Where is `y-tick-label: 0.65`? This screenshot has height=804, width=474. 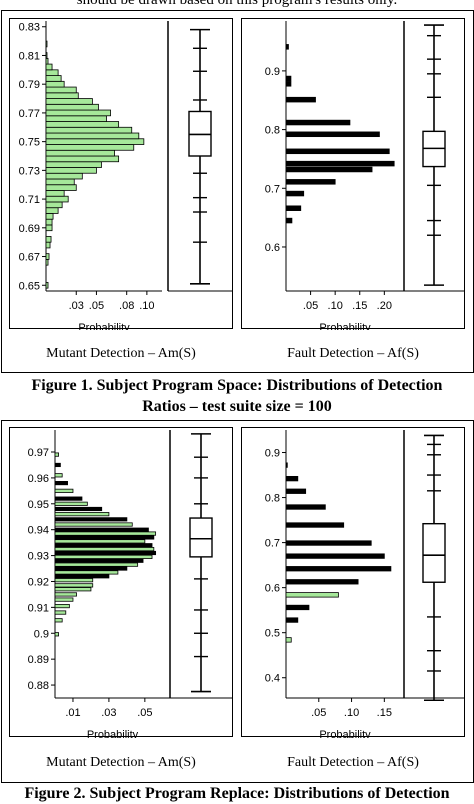 y-tick-label: 0.65 is located at coordinates (29, 286).